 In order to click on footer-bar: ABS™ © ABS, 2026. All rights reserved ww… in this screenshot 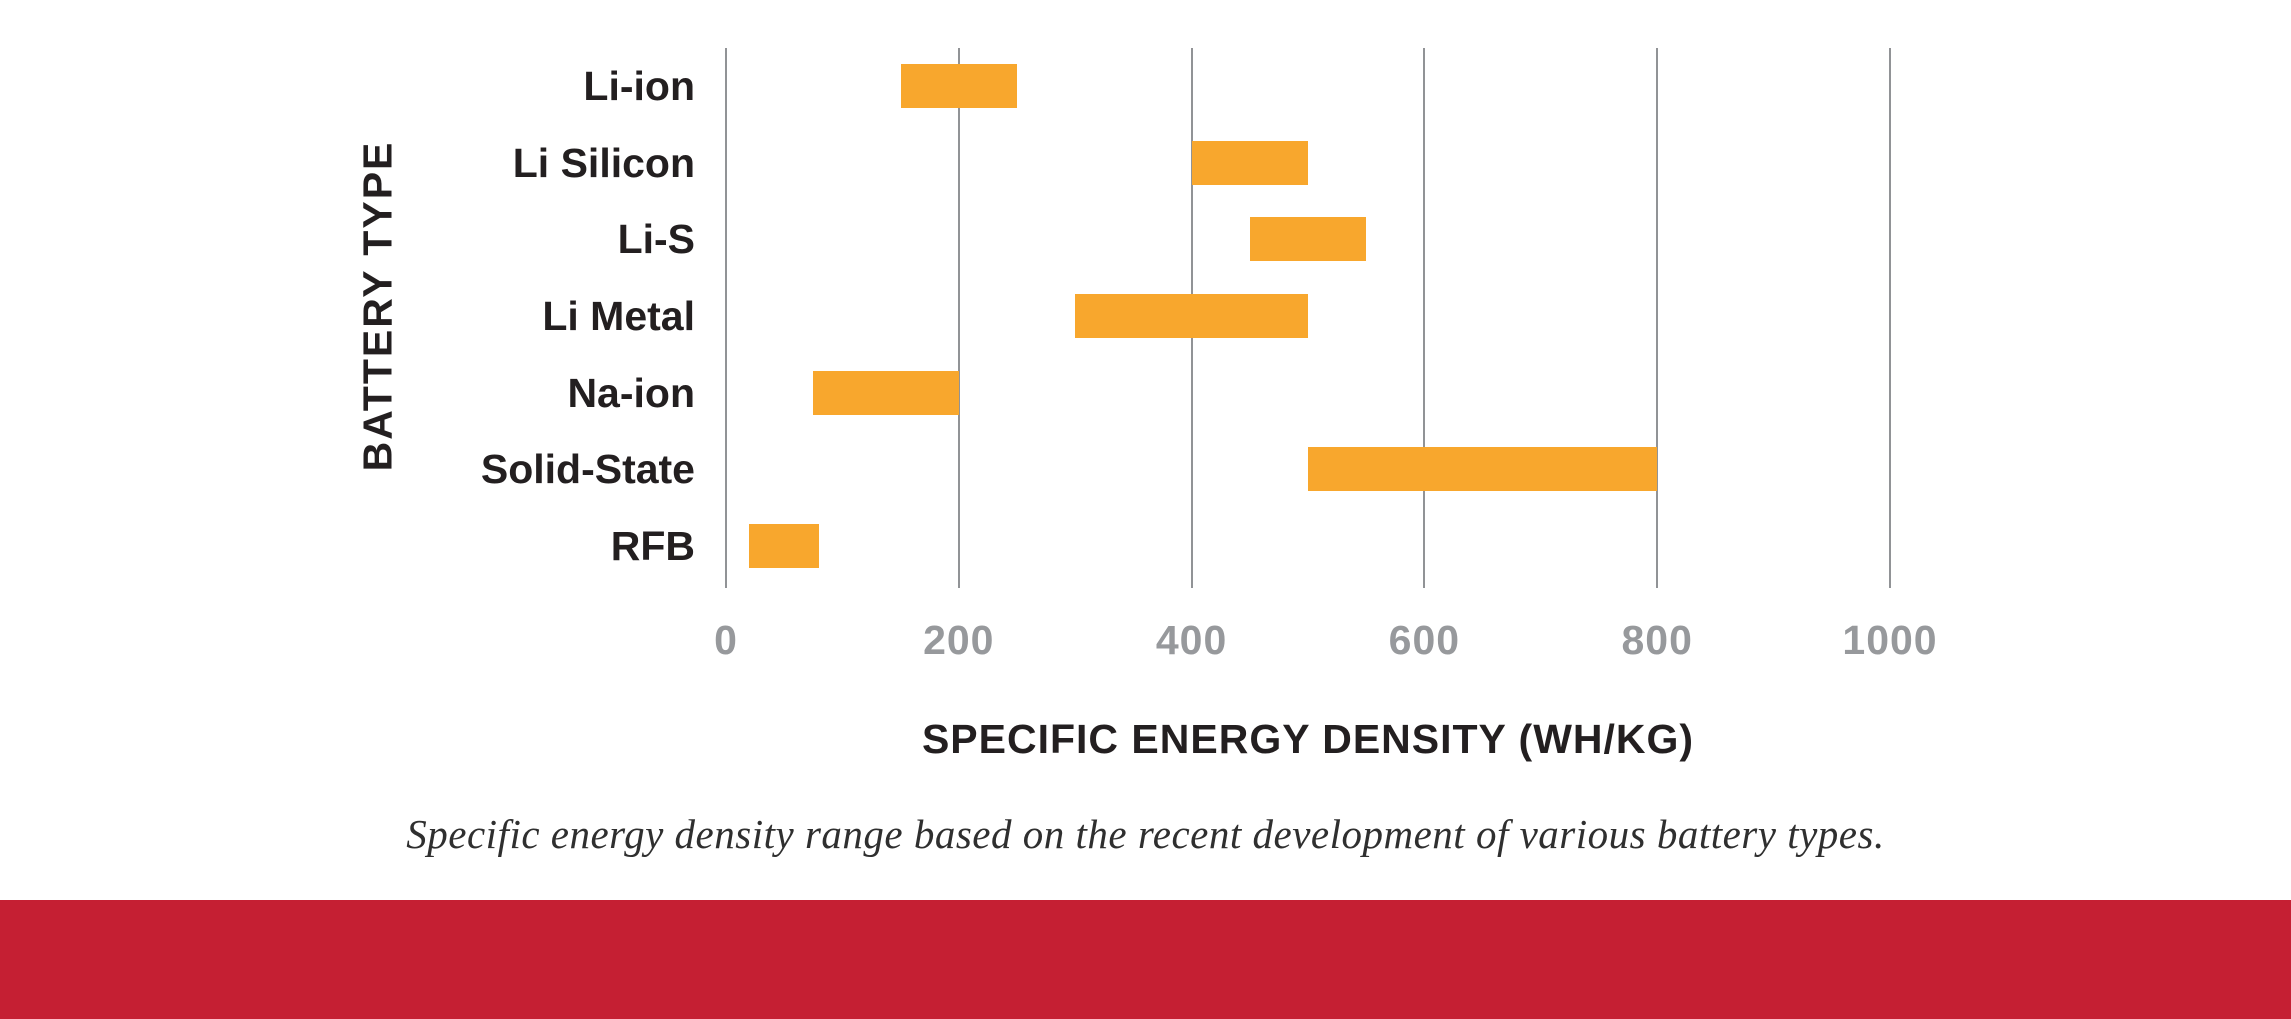, I will do `click(1145, 959)`.